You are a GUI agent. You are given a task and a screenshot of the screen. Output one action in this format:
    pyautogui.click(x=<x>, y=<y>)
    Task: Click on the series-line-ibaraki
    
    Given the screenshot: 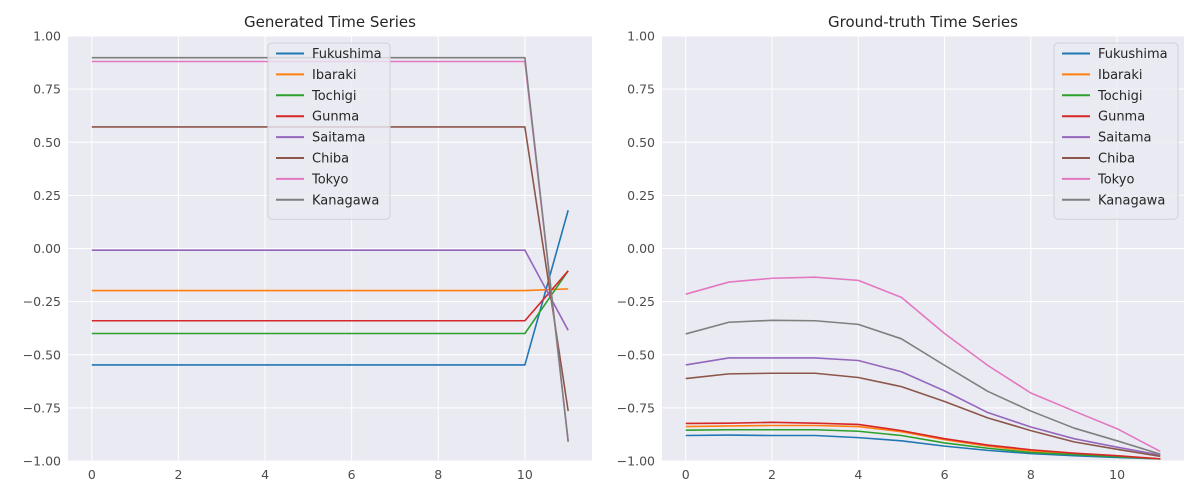 What is the action you would take?
    pyautogui.click(x=330, y=290)
    